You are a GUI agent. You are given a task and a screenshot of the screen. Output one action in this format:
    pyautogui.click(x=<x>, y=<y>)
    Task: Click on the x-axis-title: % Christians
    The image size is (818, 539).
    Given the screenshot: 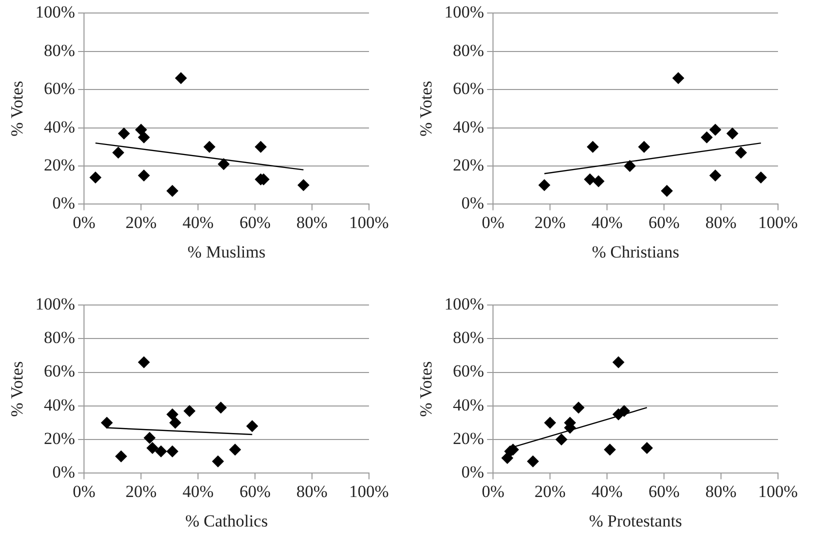 What is the action you would take?
    pyautogui.click(x=636, y=252)
    